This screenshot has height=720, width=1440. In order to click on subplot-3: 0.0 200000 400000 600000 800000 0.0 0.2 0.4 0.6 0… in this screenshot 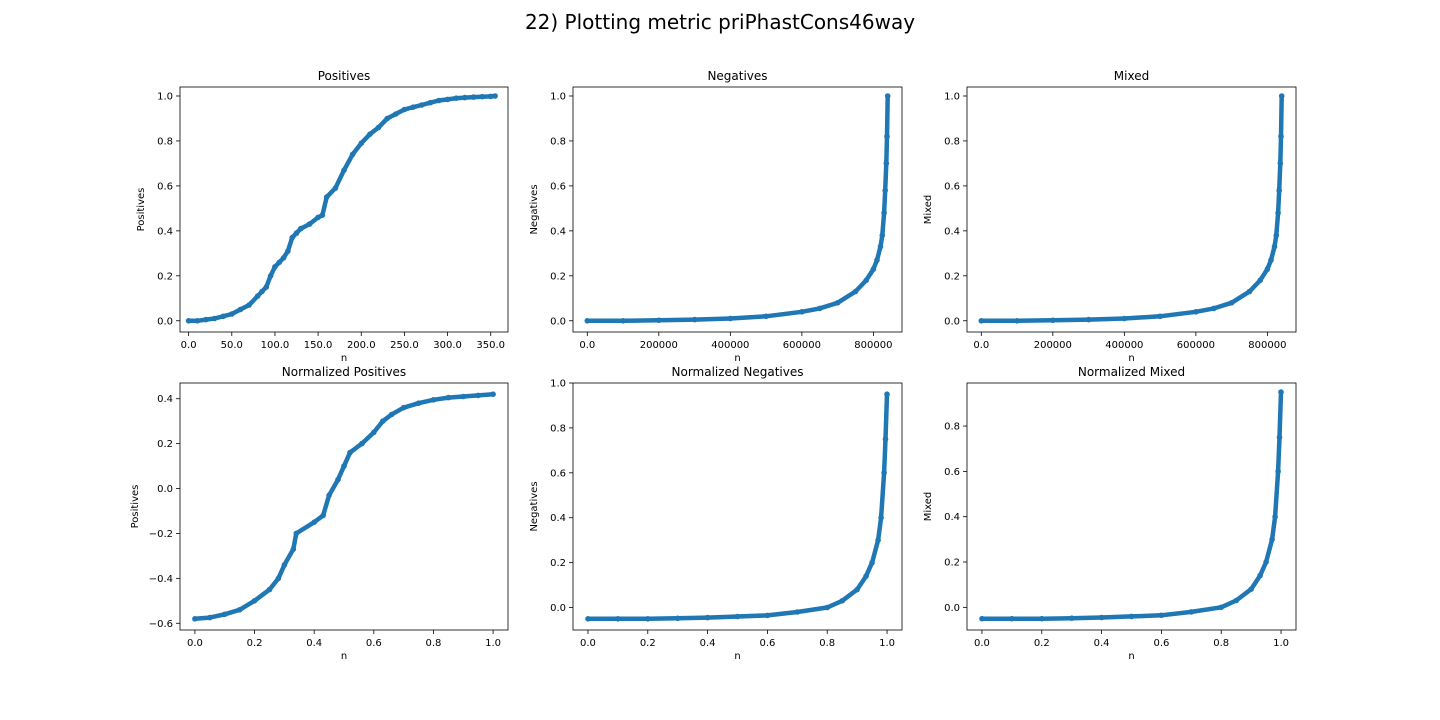, I will do `click(1110, 216)`.